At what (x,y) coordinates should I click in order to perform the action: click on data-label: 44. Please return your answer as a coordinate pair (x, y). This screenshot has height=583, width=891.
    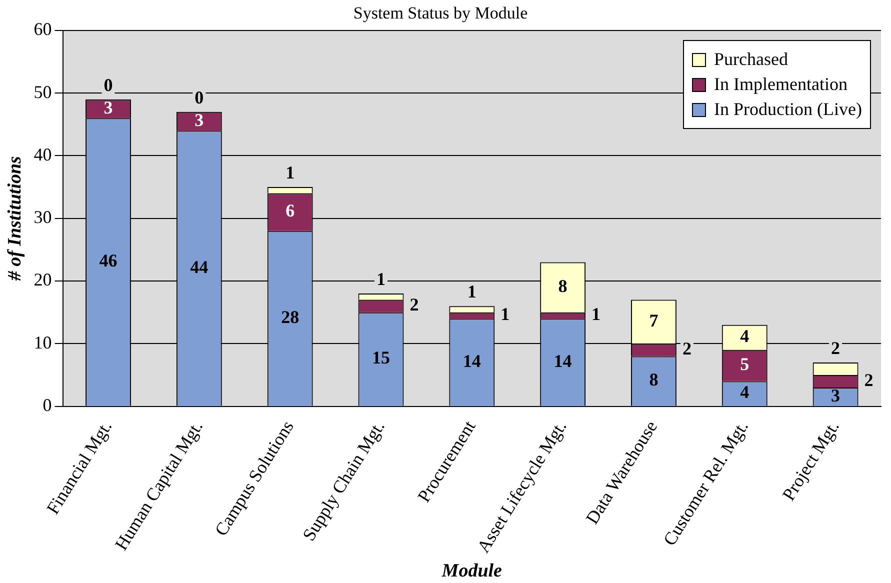
    Looking at the image, I should click on (199, 266).